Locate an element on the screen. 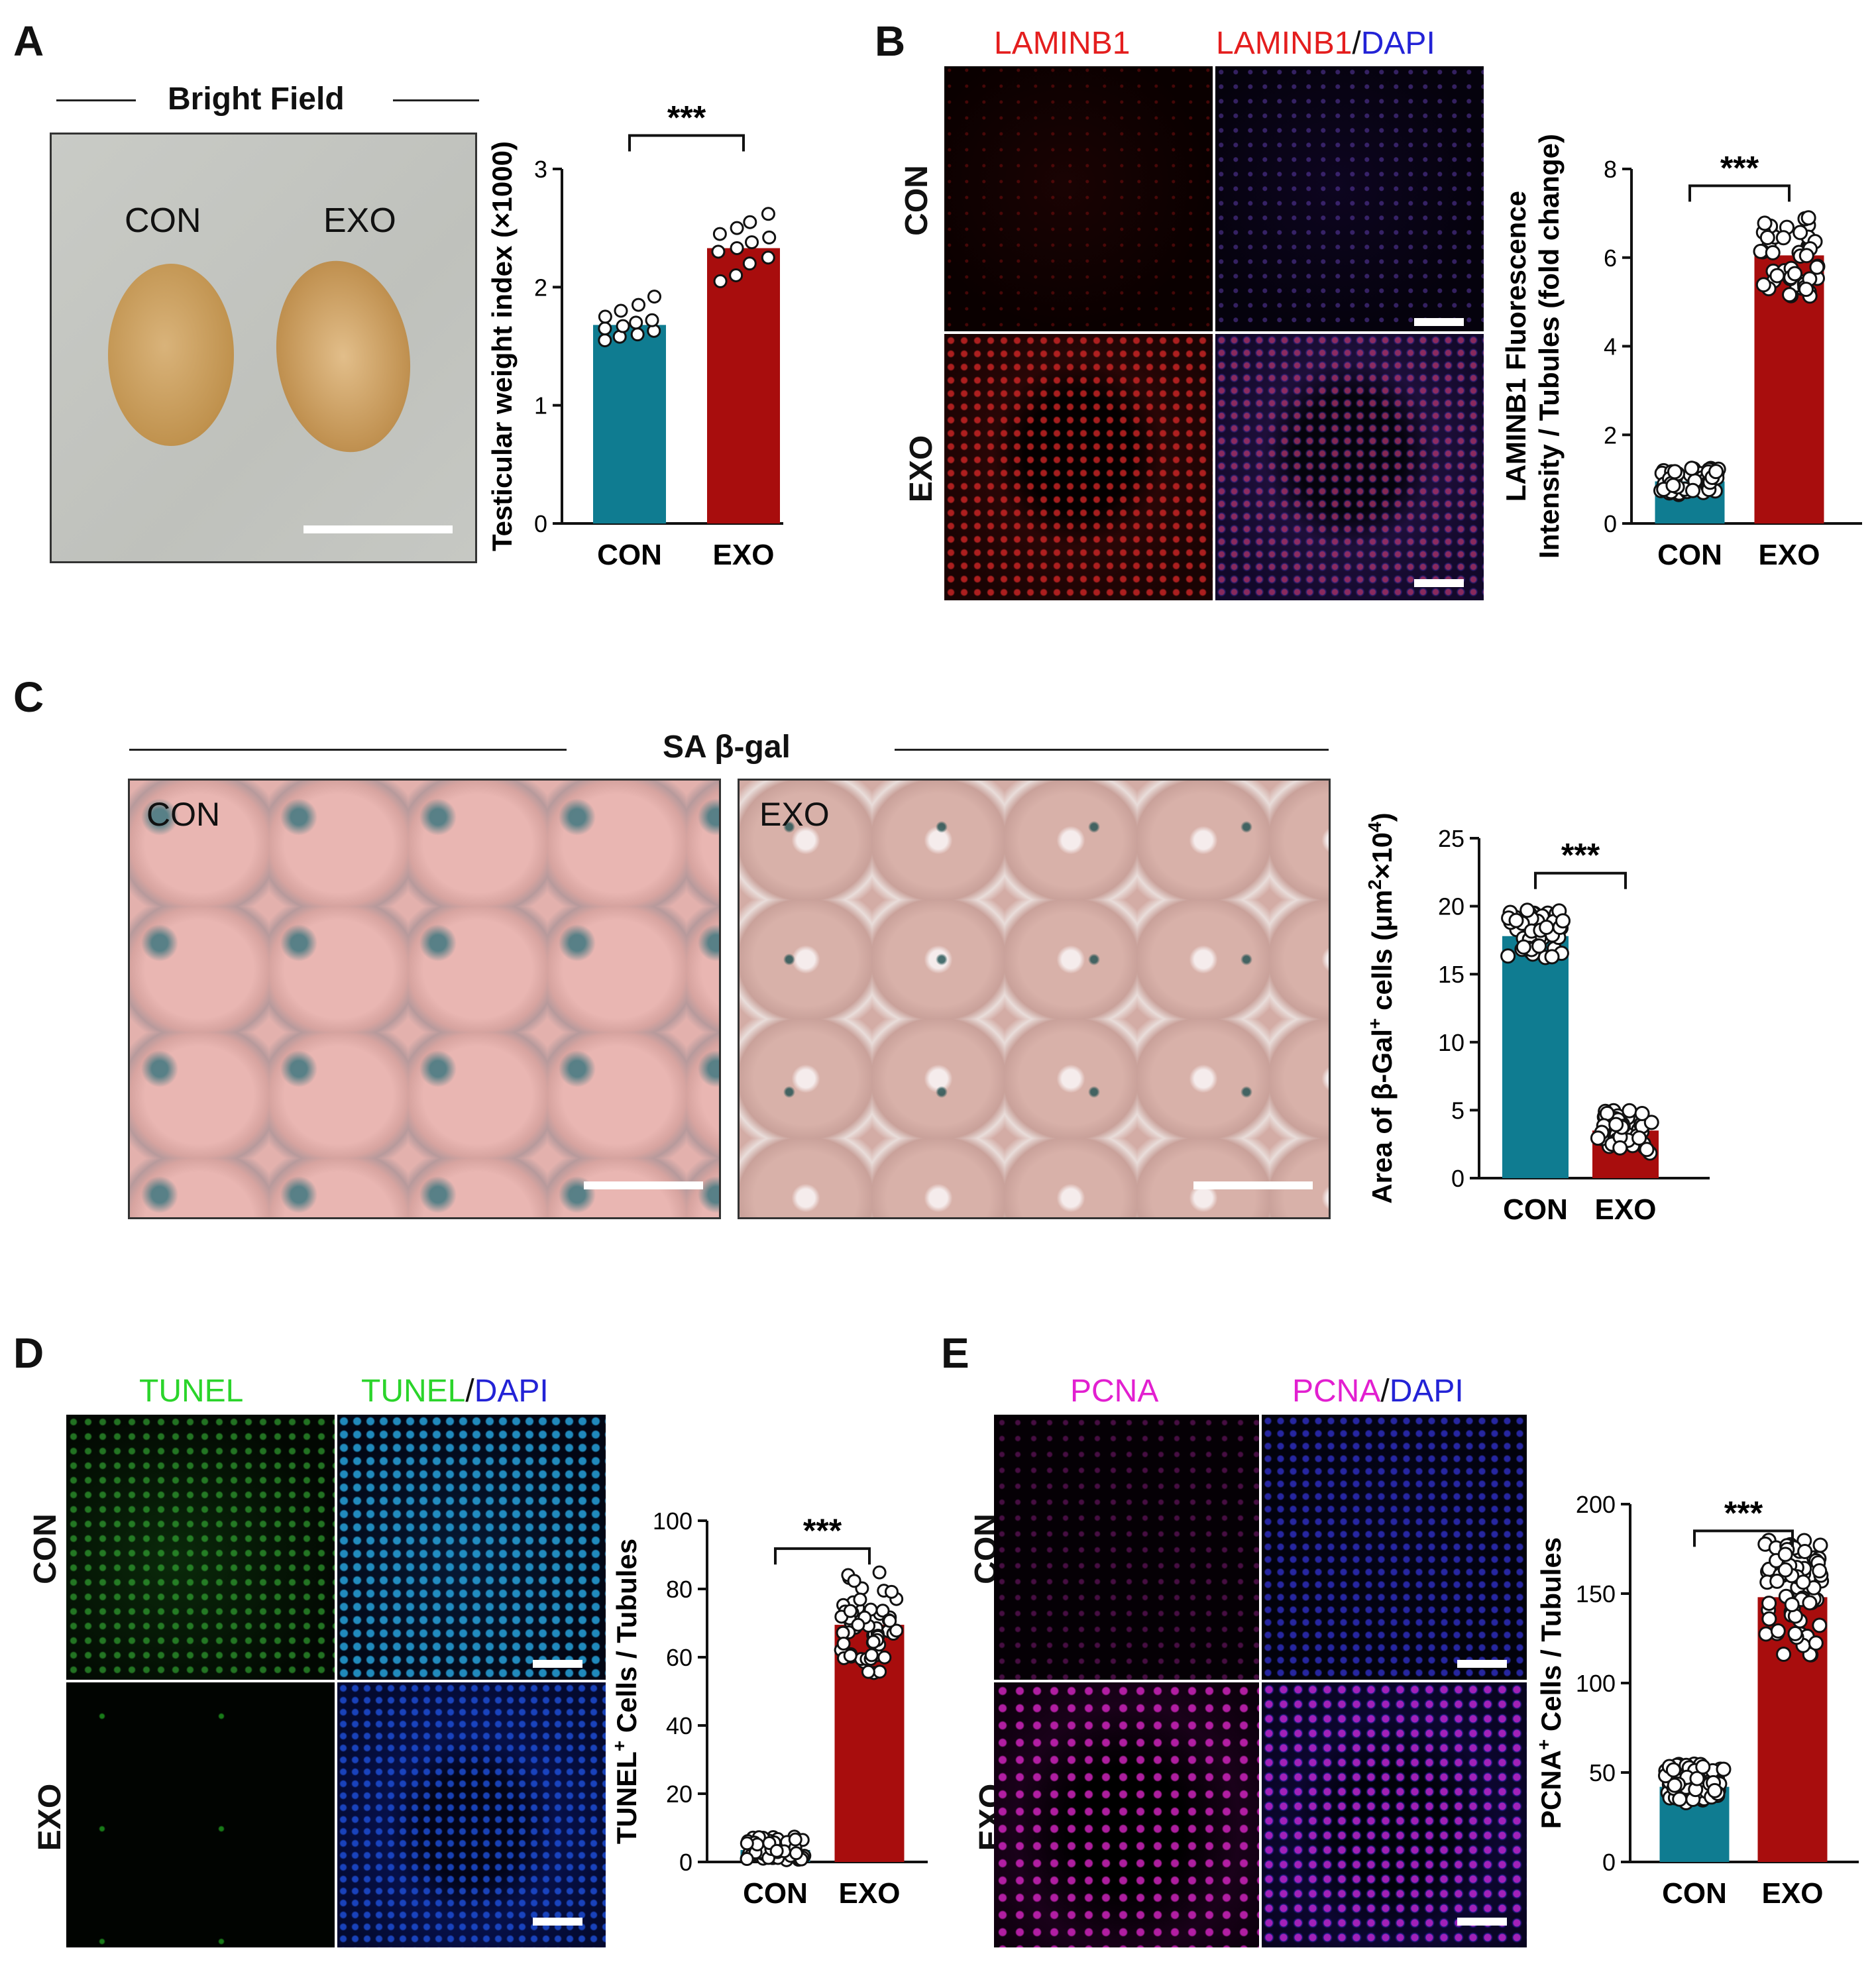 This screenshot has width=1876, height=1964. pcna-dapi-con-image is located at coordinates (1394, 1548).